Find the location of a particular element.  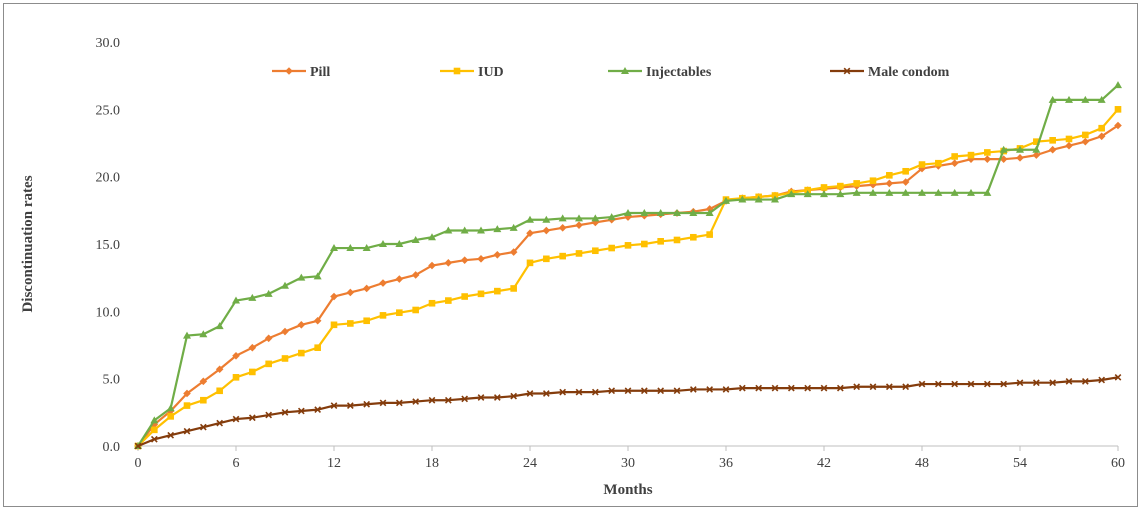

x-tick-label: 36 is located at coordinates (726, 463).